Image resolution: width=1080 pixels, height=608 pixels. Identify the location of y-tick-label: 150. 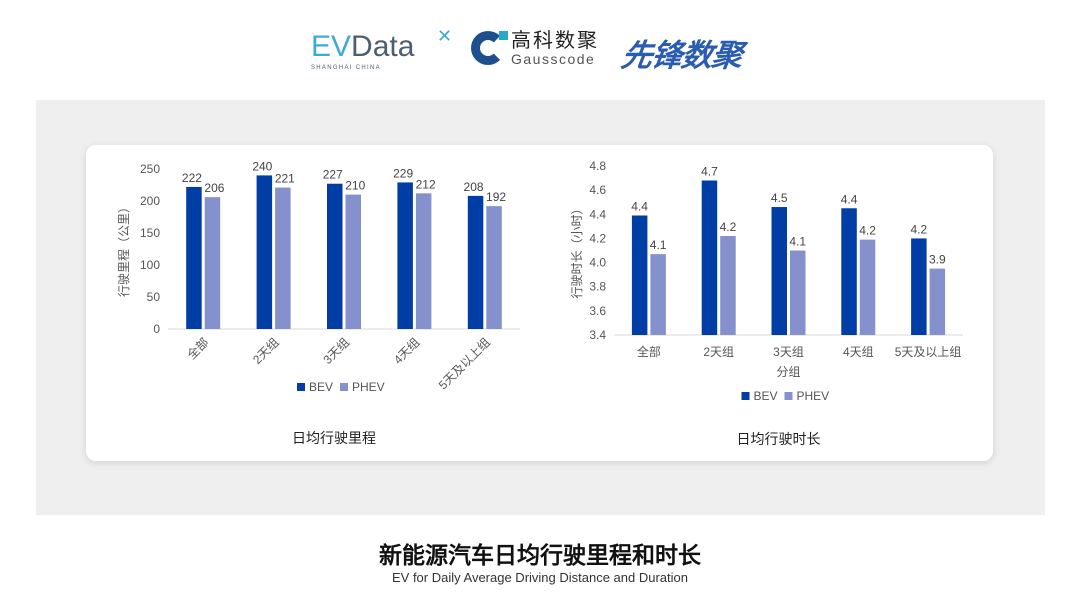
(150, 233).